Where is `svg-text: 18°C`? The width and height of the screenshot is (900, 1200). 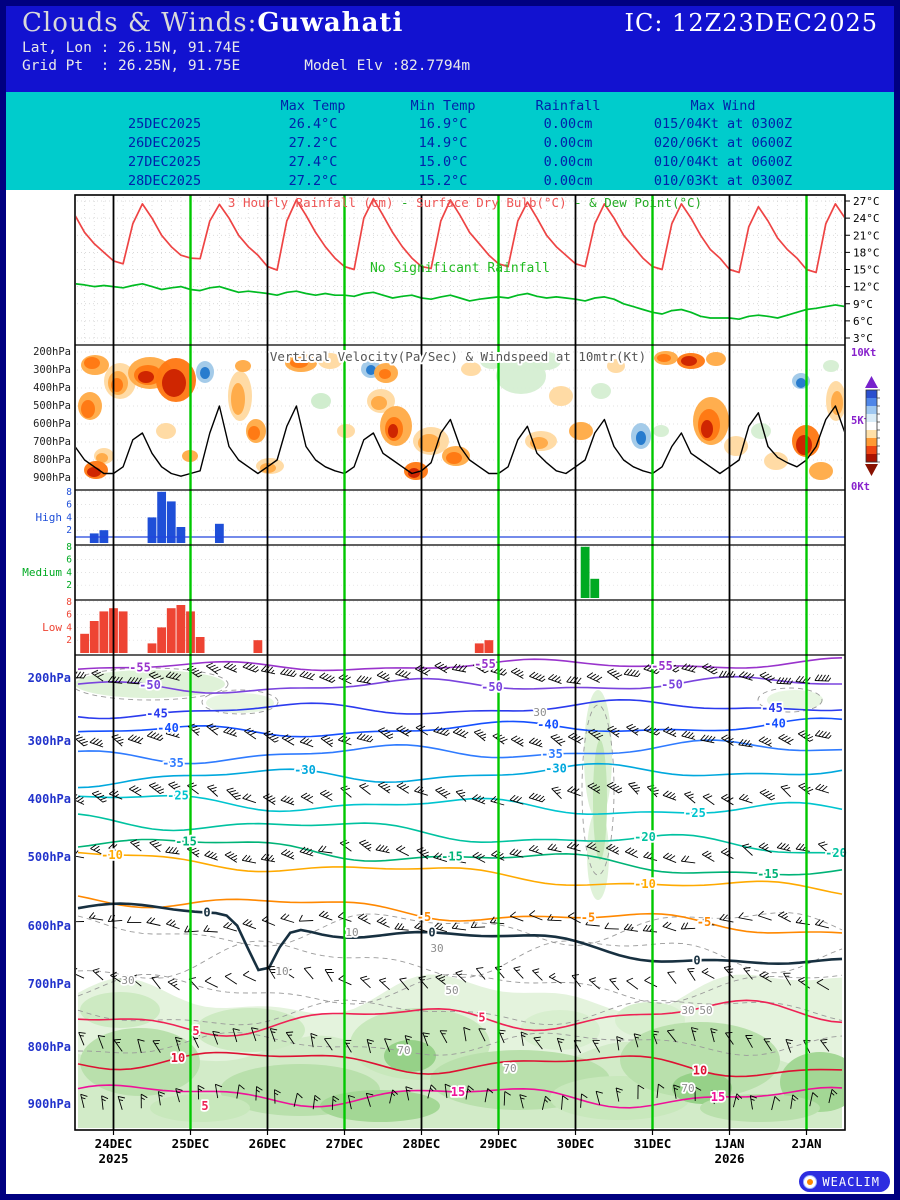
svg-text: 18°C is located at coordinates (866, 252).